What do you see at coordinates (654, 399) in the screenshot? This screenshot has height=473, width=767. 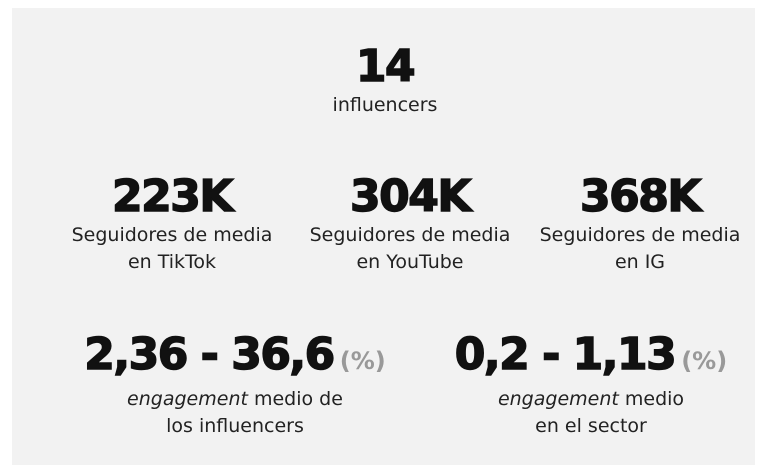 I see `stat-label-rest: medio` at bounding box center [654, 399].